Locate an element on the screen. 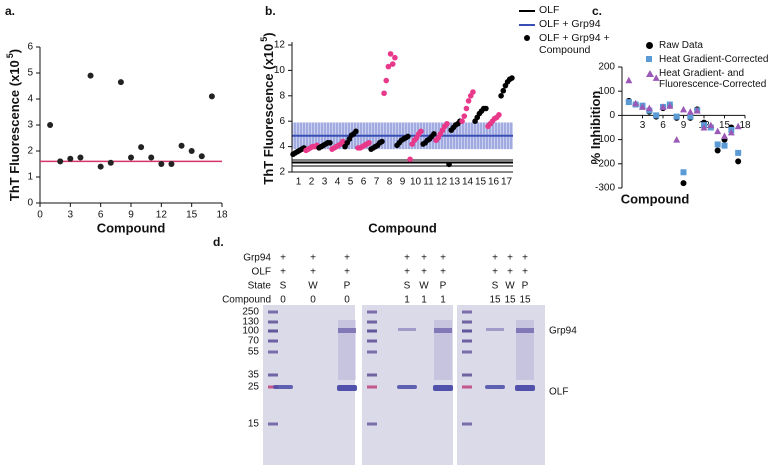 The width and height of the screenshot is (772, 472). row-label: State is located at coordinates (260, 286).